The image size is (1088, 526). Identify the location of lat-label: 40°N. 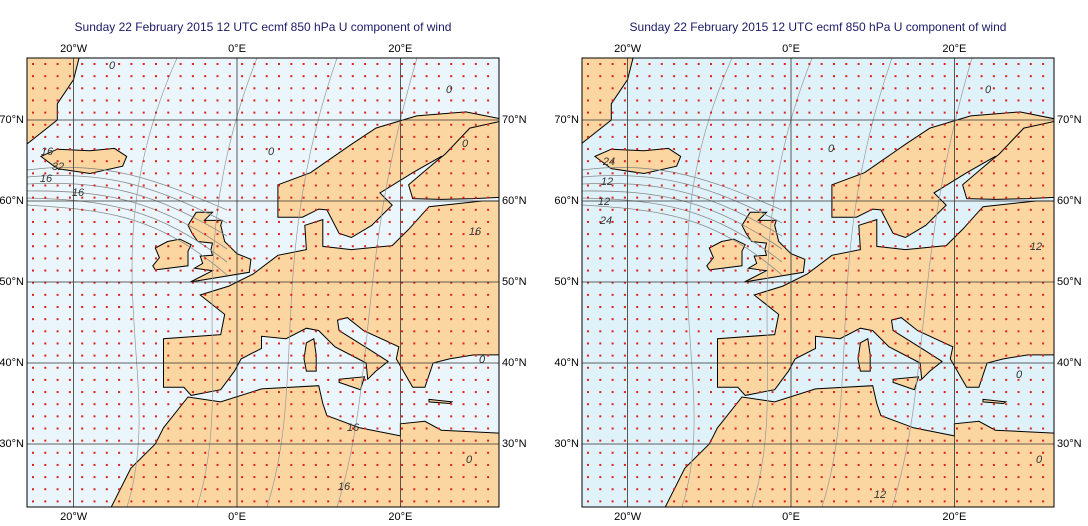
(514, 363).